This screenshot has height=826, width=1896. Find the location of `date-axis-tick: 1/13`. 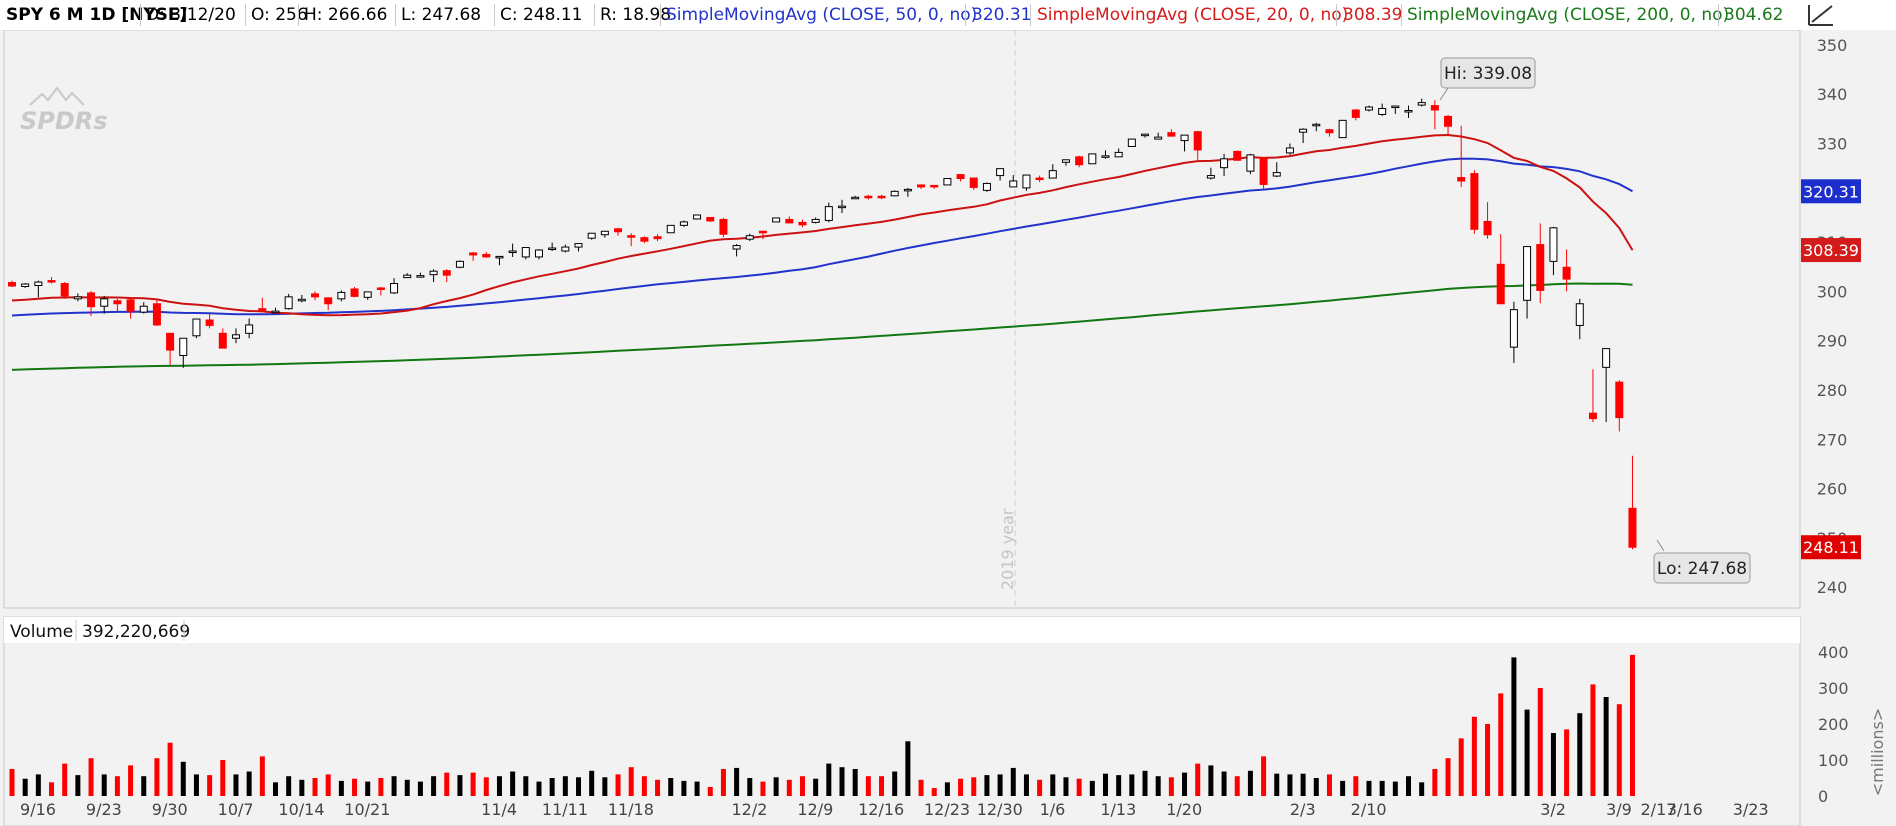

date-axis-tick: 1/13 is located at coordinates (1118, 809).